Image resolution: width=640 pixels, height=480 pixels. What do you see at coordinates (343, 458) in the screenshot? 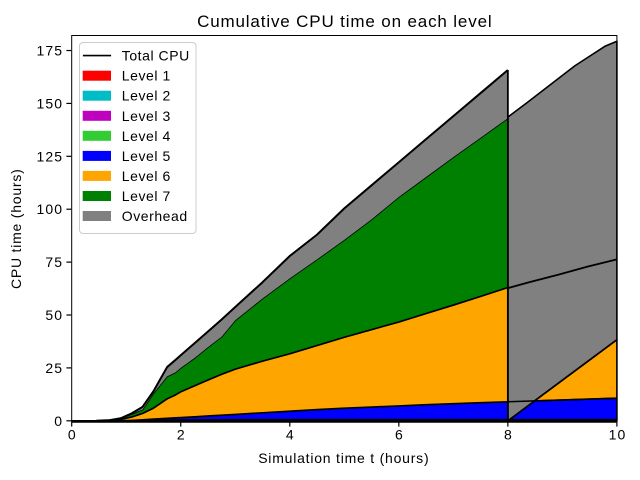
I see `svg-text: Simulation time t (hours)` at bounding box center [343, 458].